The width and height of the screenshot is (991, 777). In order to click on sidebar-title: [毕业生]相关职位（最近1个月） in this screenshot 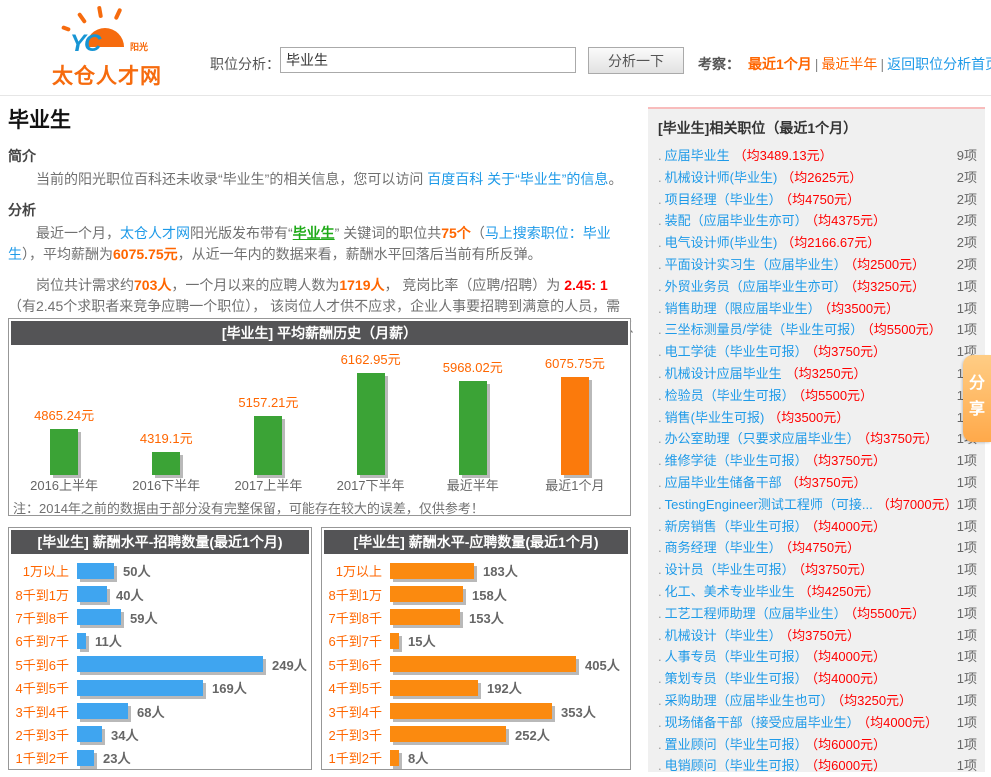, I will do `click(758, 128)`.